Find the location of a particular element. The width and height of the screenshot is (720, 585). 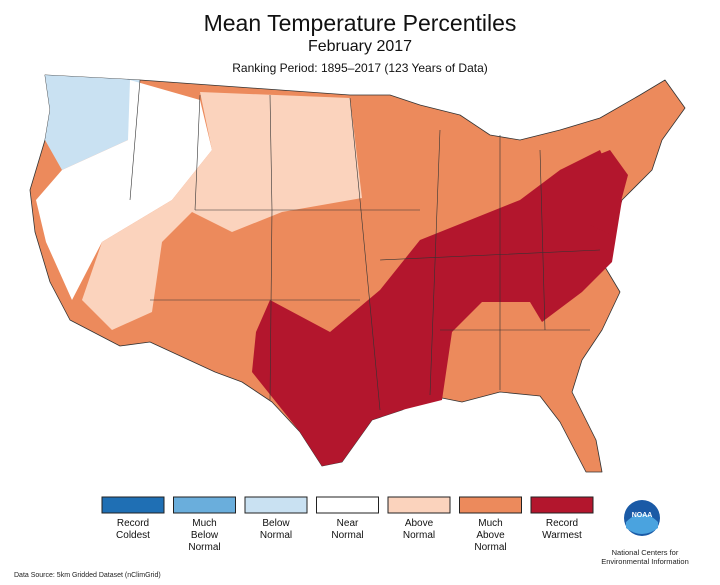

legend-label: Record Warmest is located at coordinates (562, 529).